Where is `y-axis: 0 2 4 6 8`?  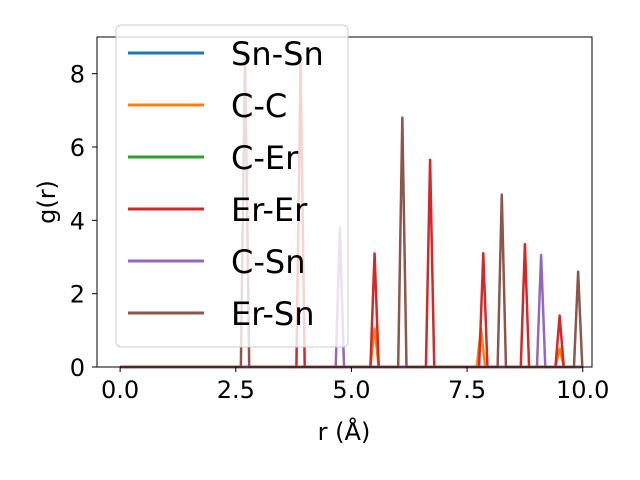 y-axis: 0 2 4 6 8 is located at coordinates (83, 221).